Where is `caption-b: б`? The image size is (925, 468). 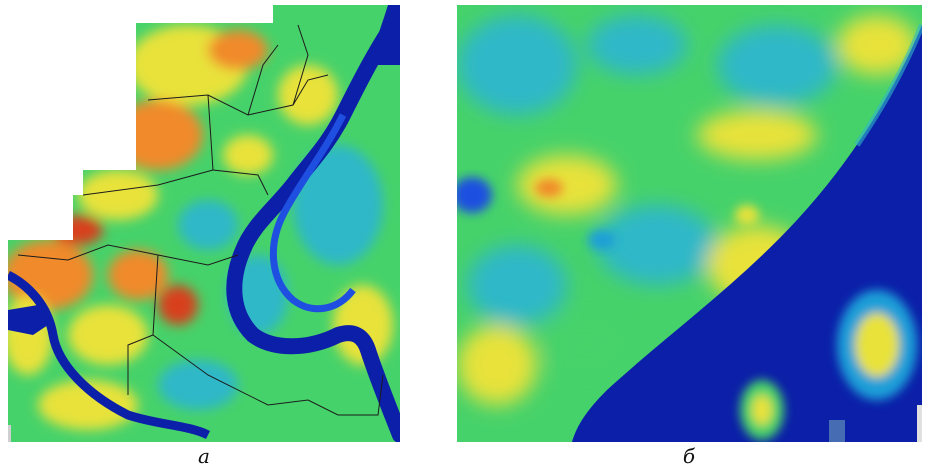 caption-b: б is located at coordinates (689, 456).